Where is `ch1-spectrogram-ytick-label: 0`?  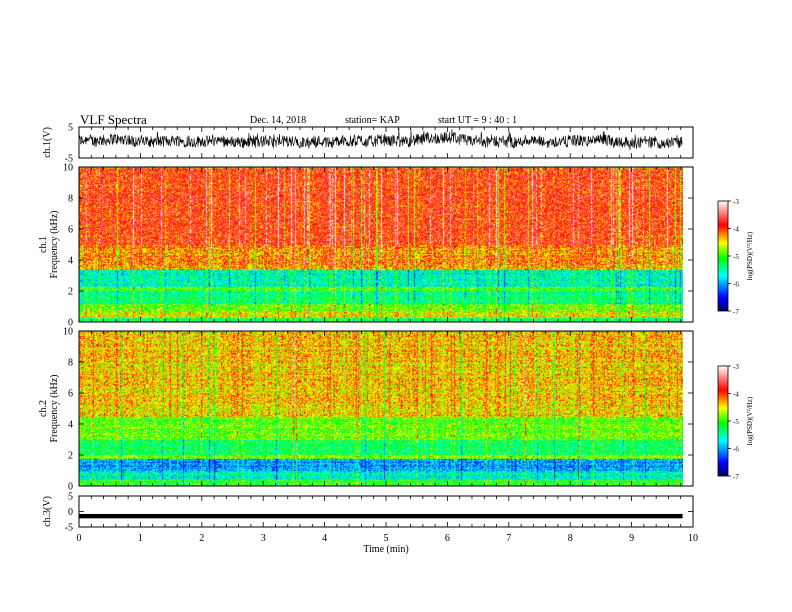 ch1-spectrogram-ytick-label: 0 is located at coordinates (70, 323).